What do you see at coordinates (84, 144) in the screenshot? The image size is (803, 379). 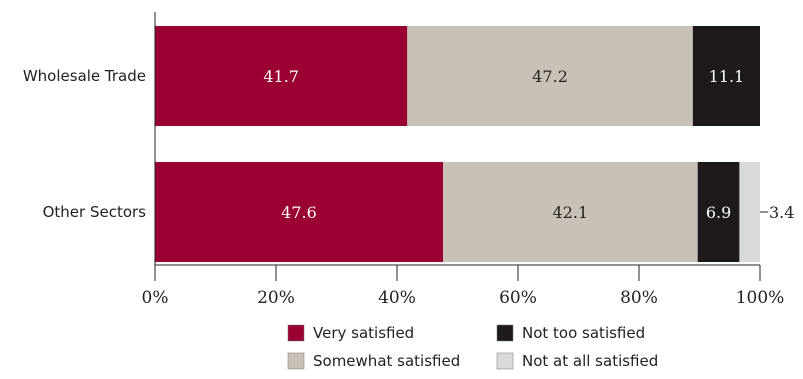 I see `category-labels: Wholesale Trade Other Sectors` at bounding box center [84, 144].